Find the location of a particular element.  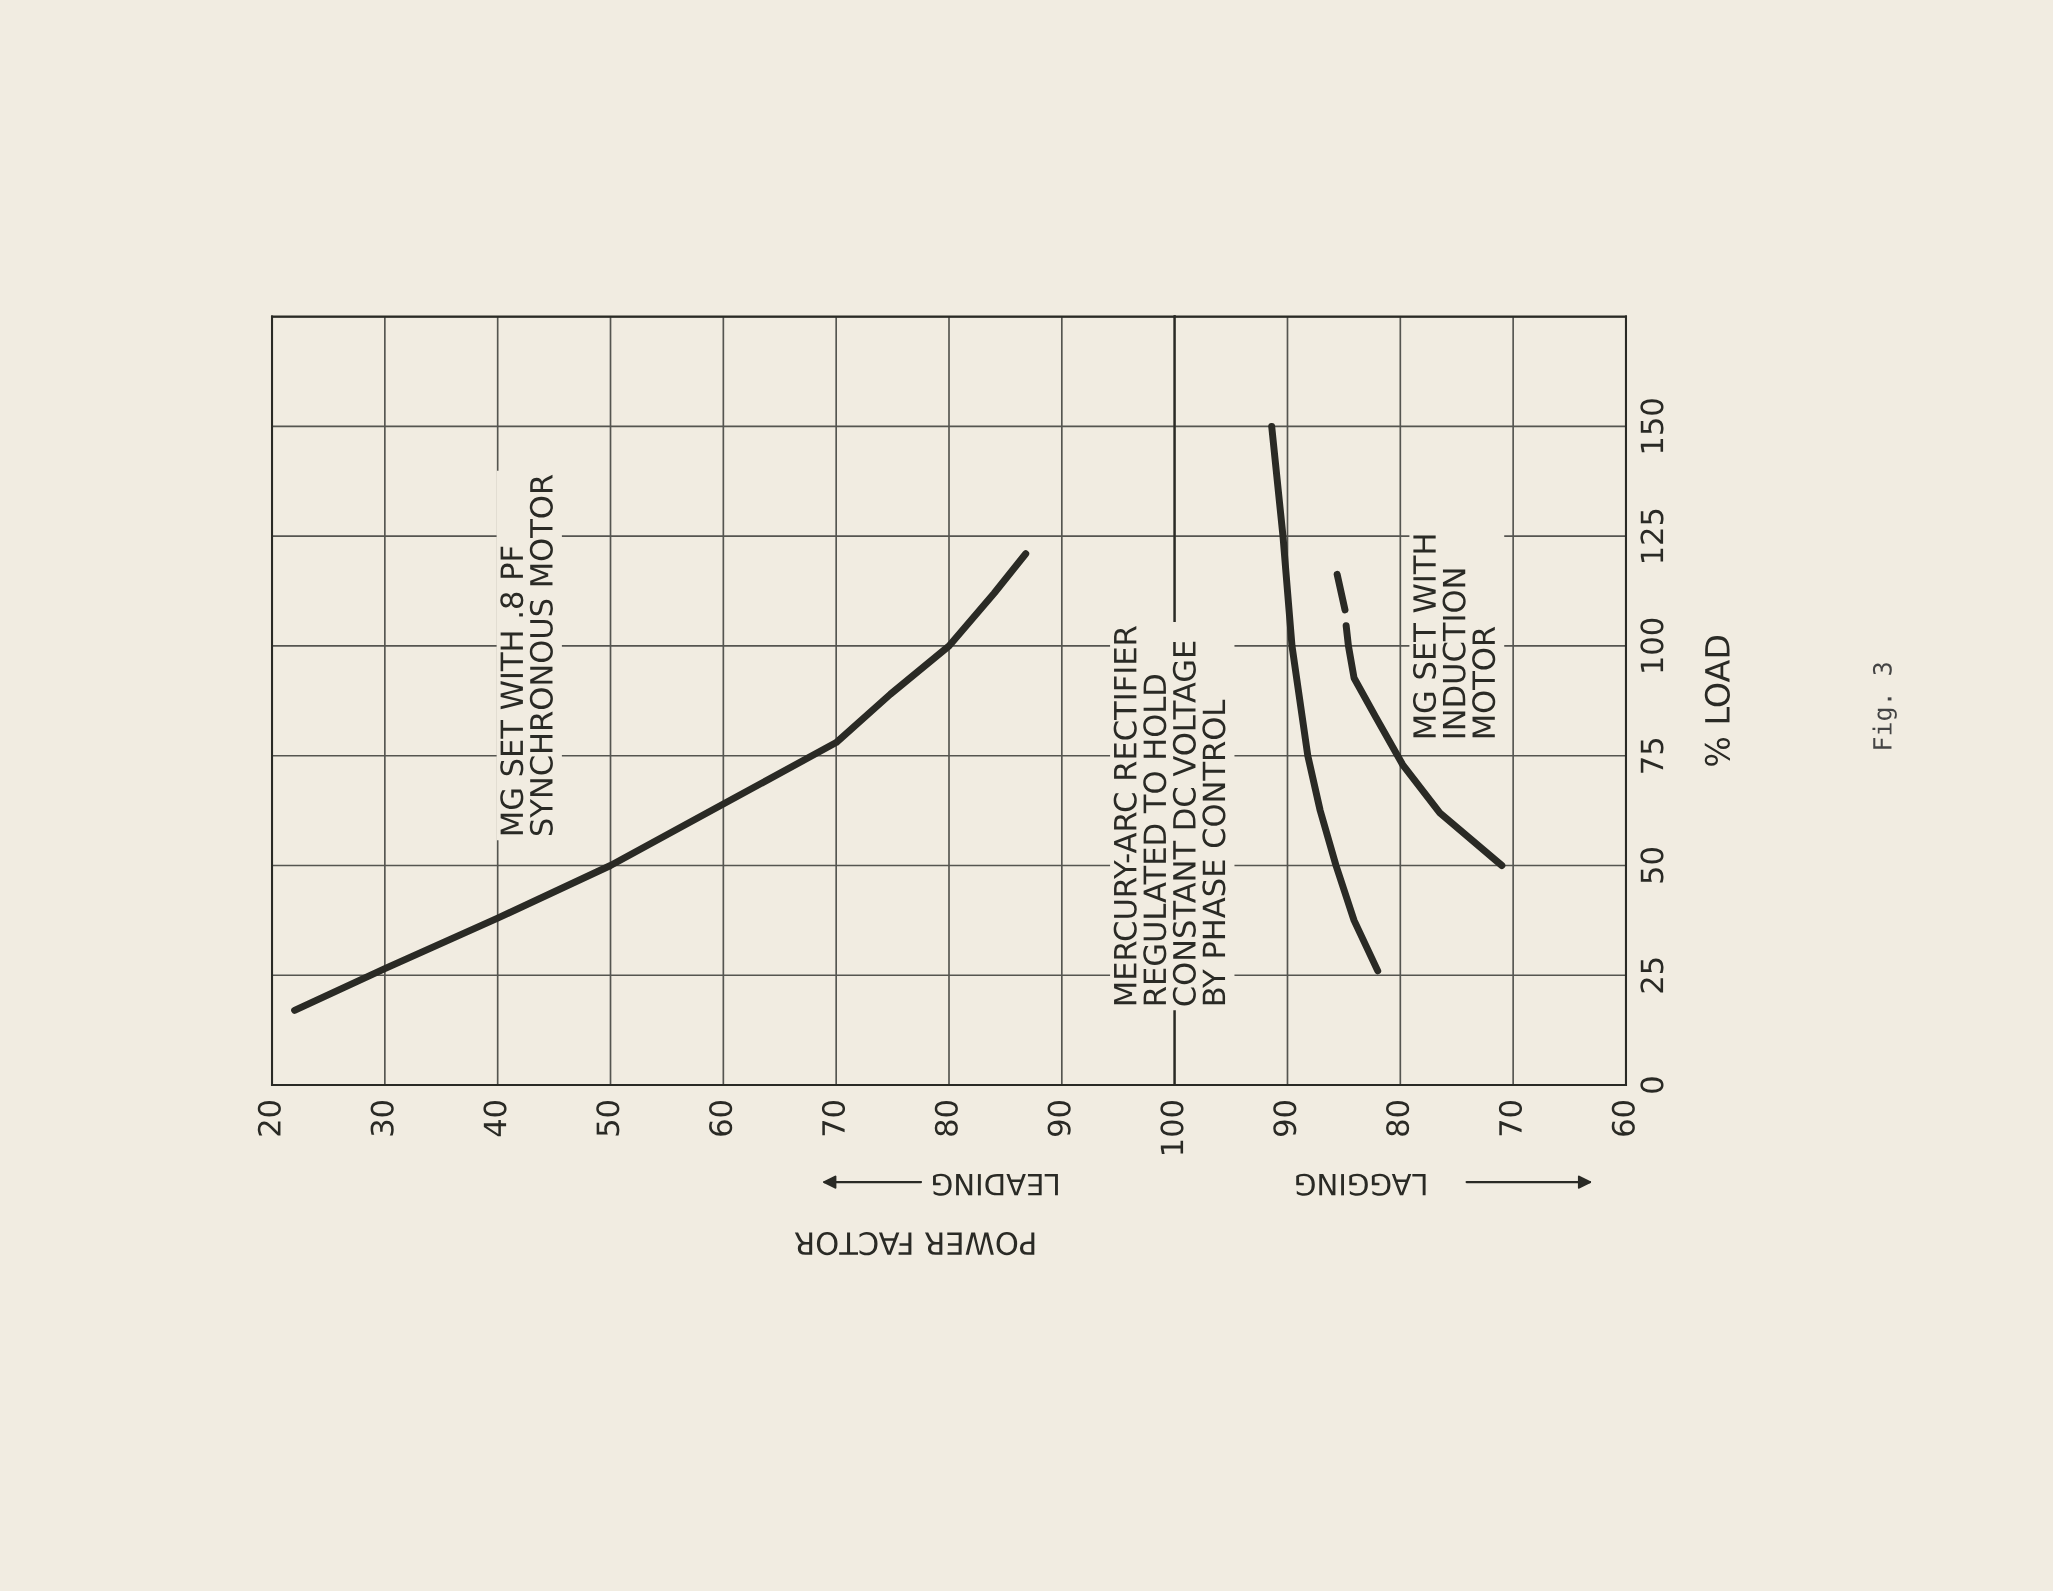

x-tick-label: 20 is located at coordinates (269, 1118).